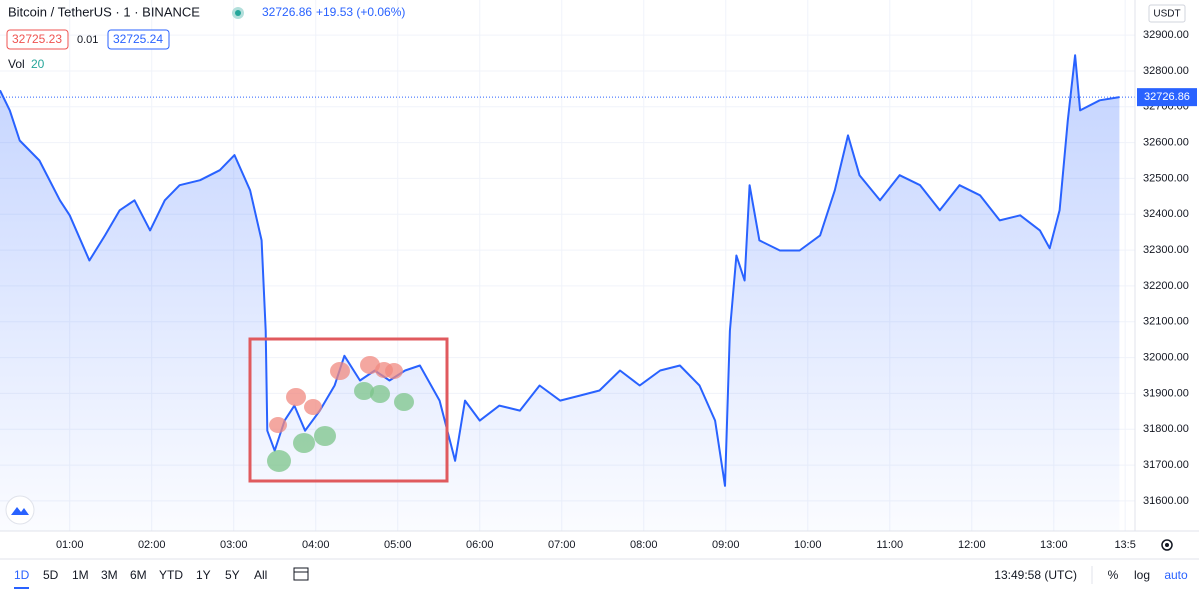 This screenshot has width=1199, height=591. I want to click on last-price-label: 32726.86, so click(1167, 97).